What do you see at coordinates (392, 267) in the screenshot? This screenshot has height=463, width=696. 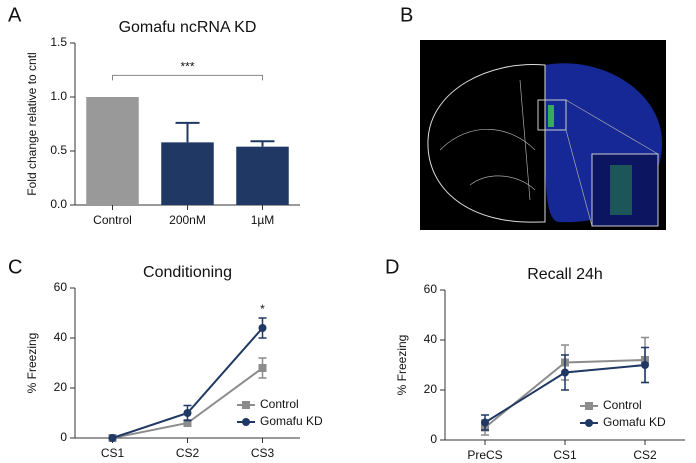 I see `panel-label: D` at bounding box center [392, 267].